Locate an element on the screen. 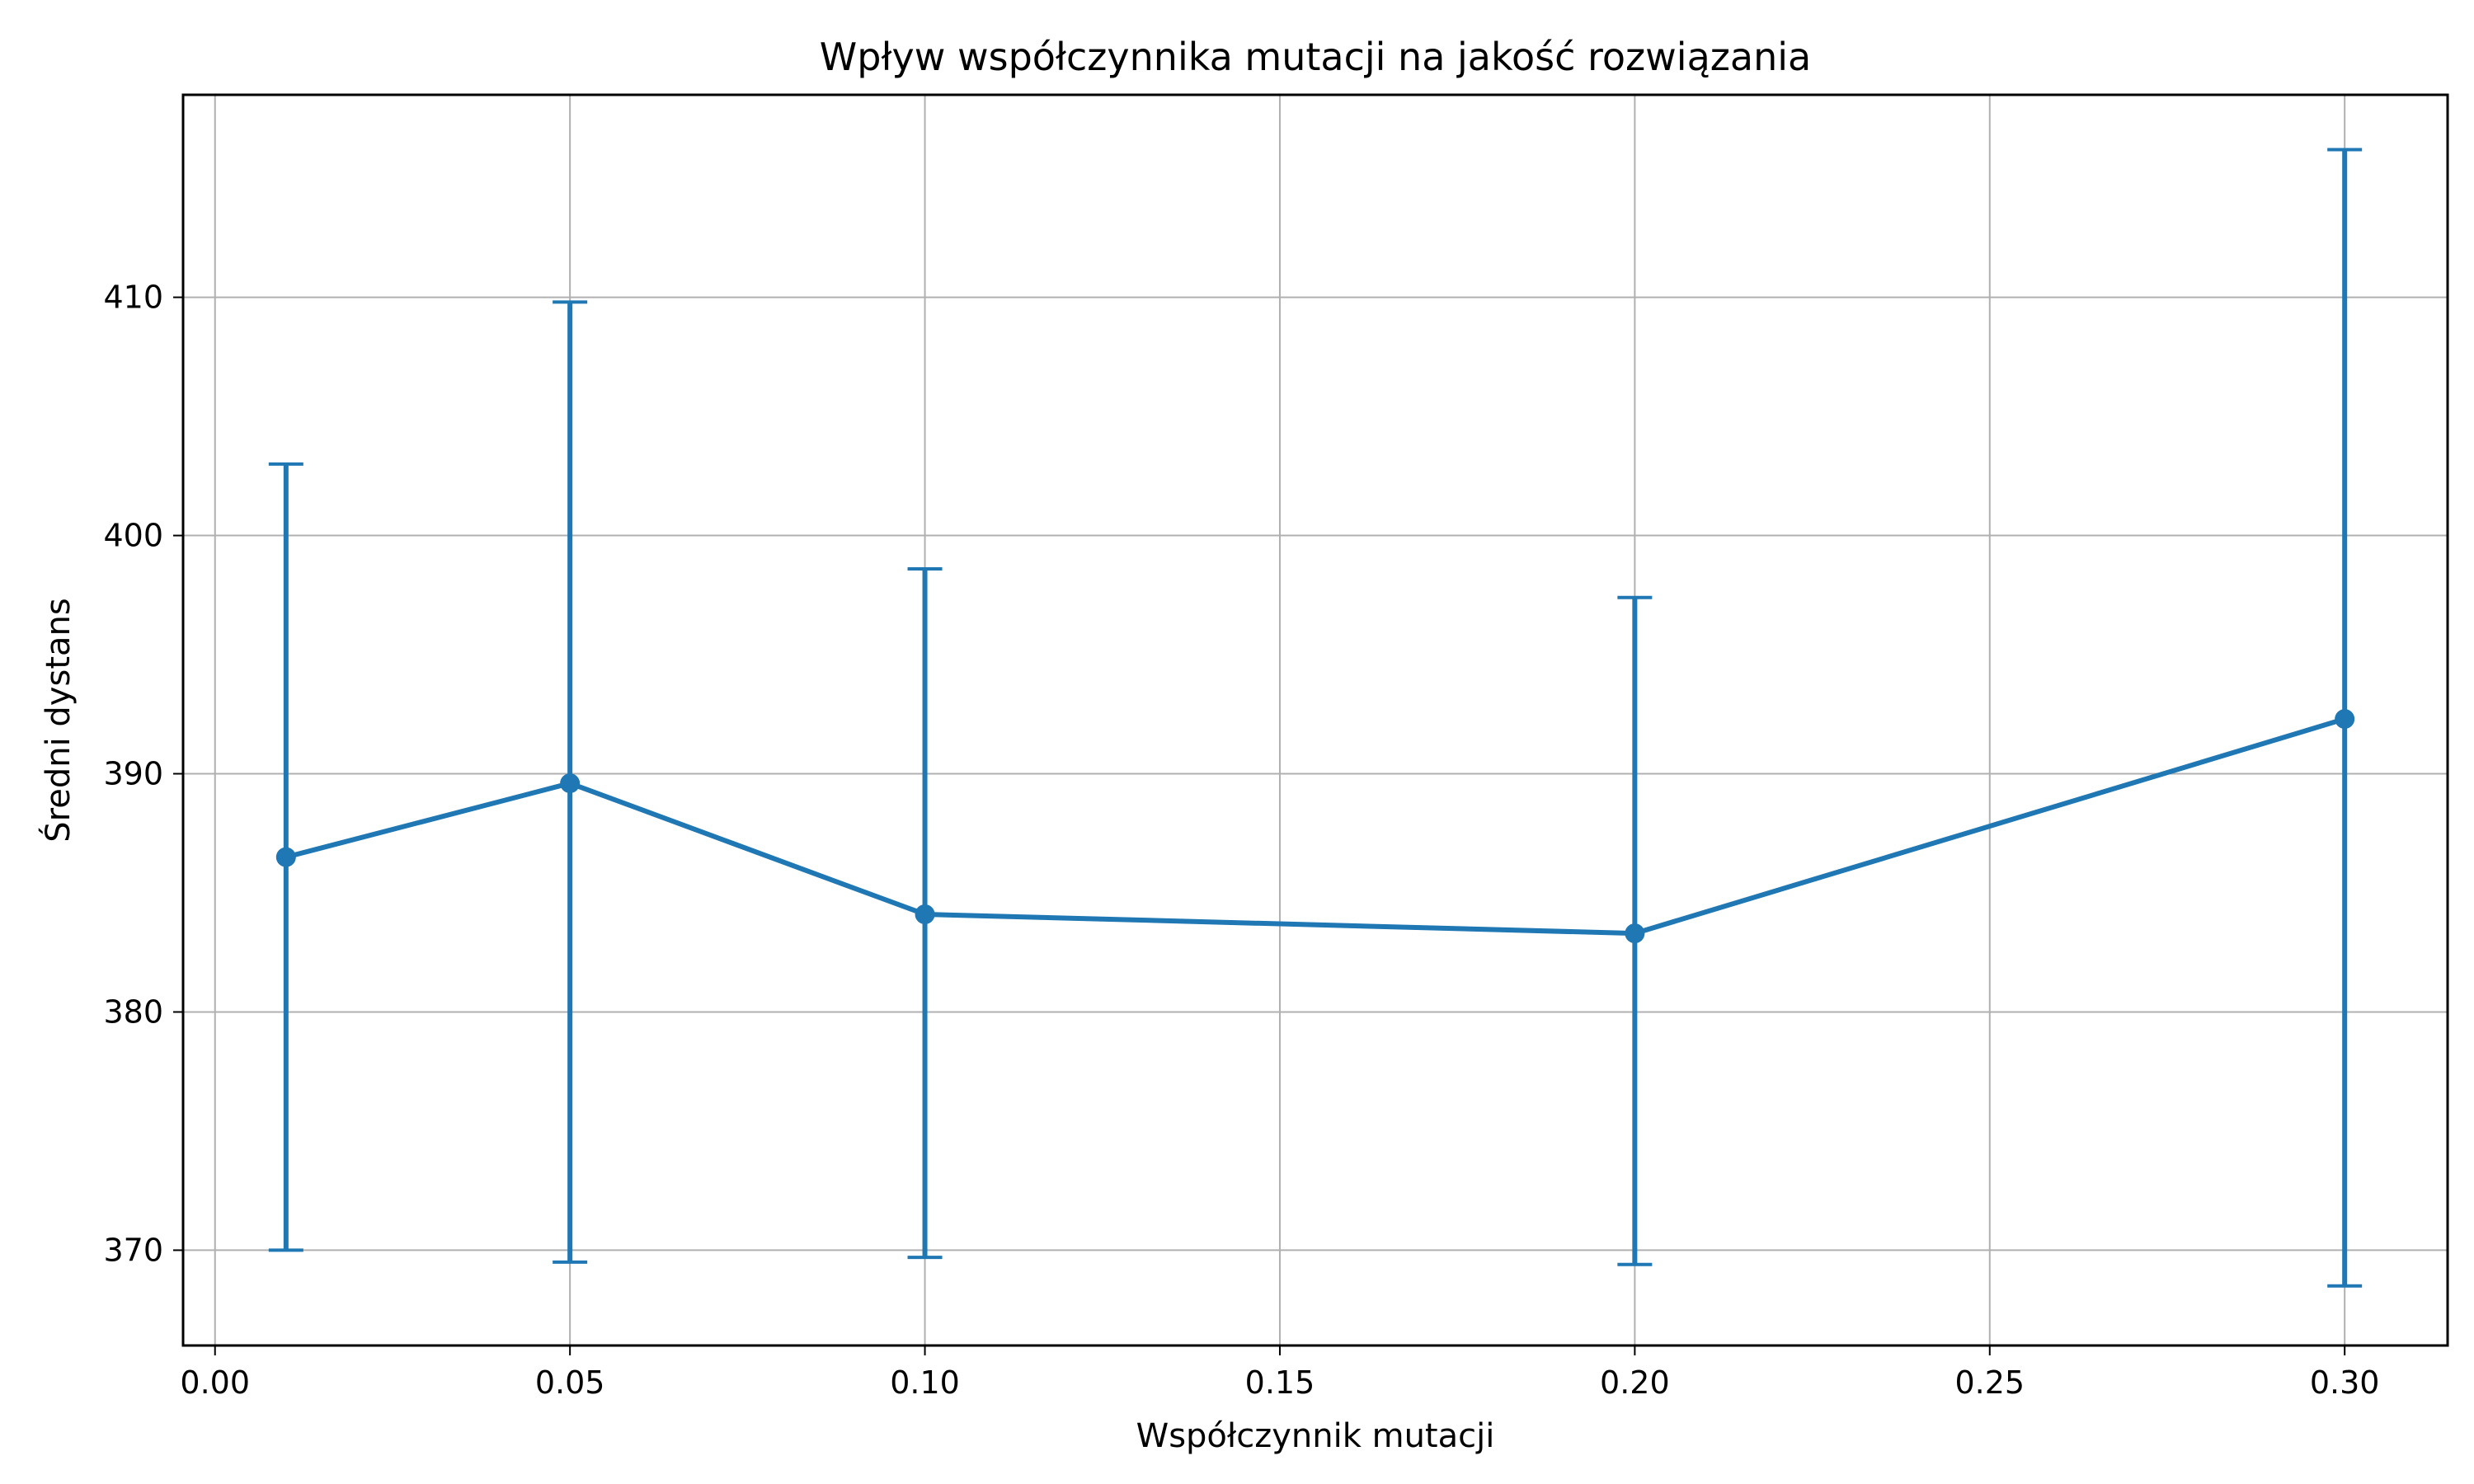 The image size is (2474, 1484). x-tick-label: 0.00 is located at coordinates (215, 1382).